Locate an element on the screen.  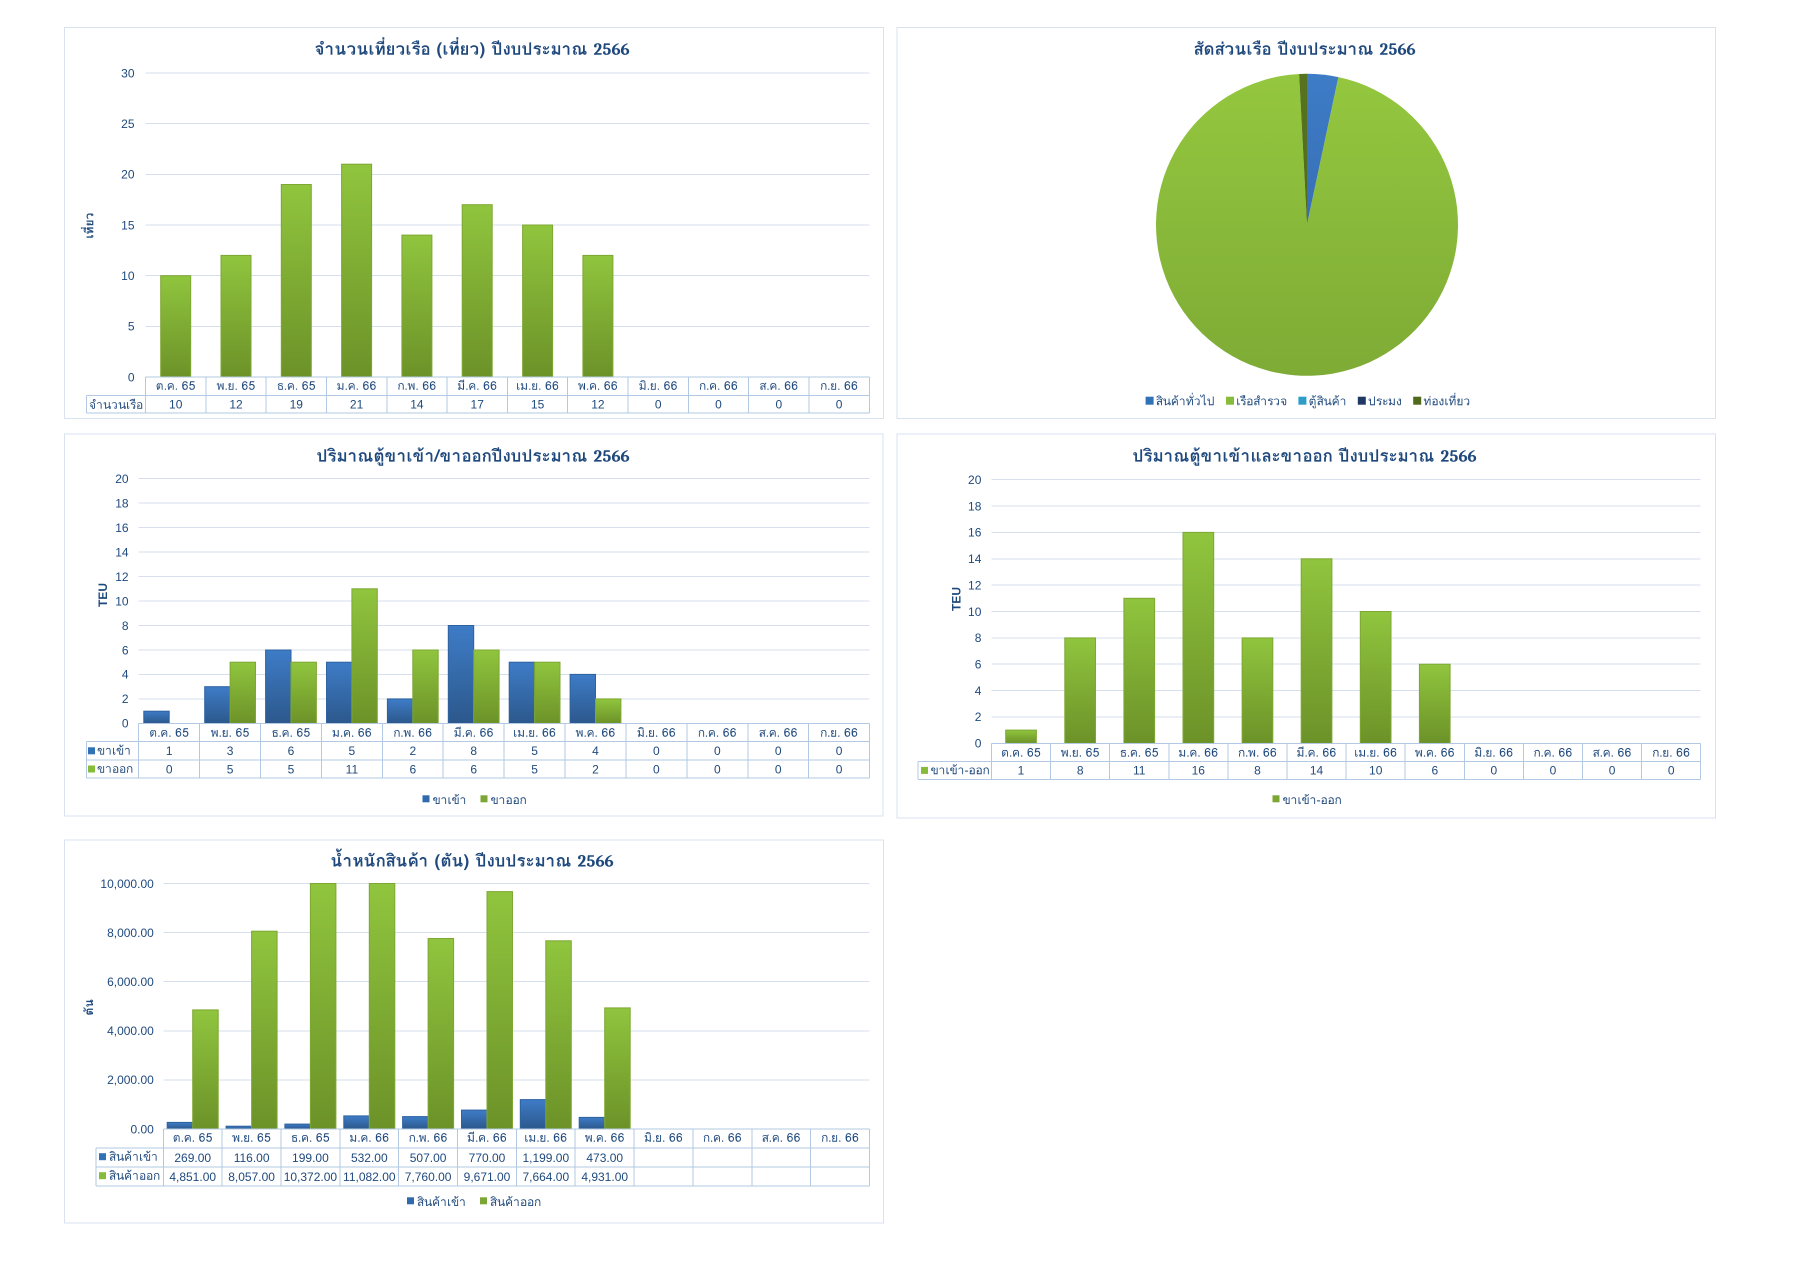
svg-text: 1,199.00 is located at coordinates (545, 1158).